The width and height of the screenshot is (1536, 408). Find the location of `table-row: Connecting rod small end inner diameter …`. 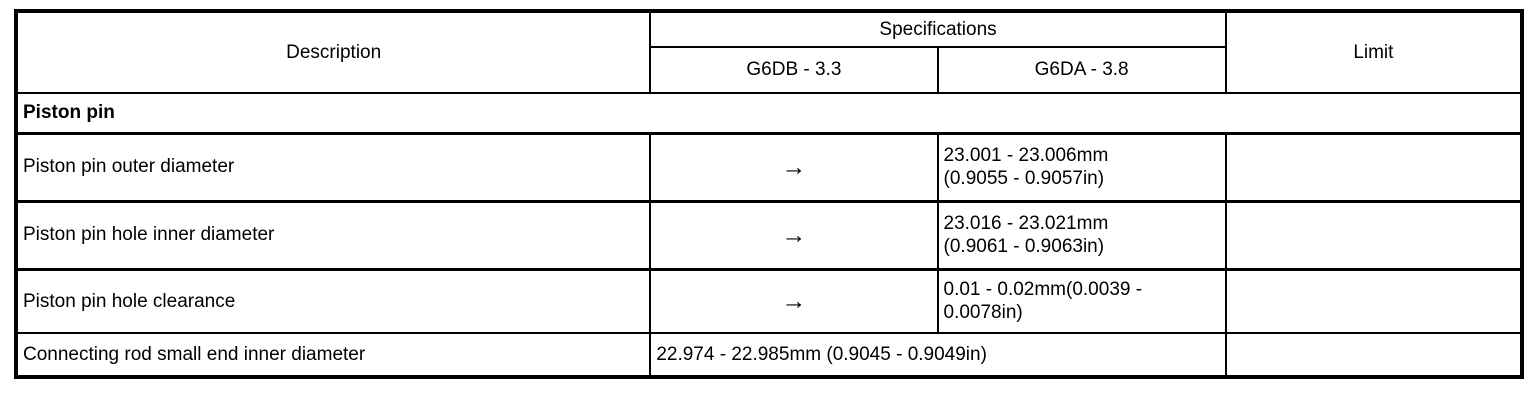

table-row: Connecting rod small end inner diameter … is located at coordinates (769, 355).